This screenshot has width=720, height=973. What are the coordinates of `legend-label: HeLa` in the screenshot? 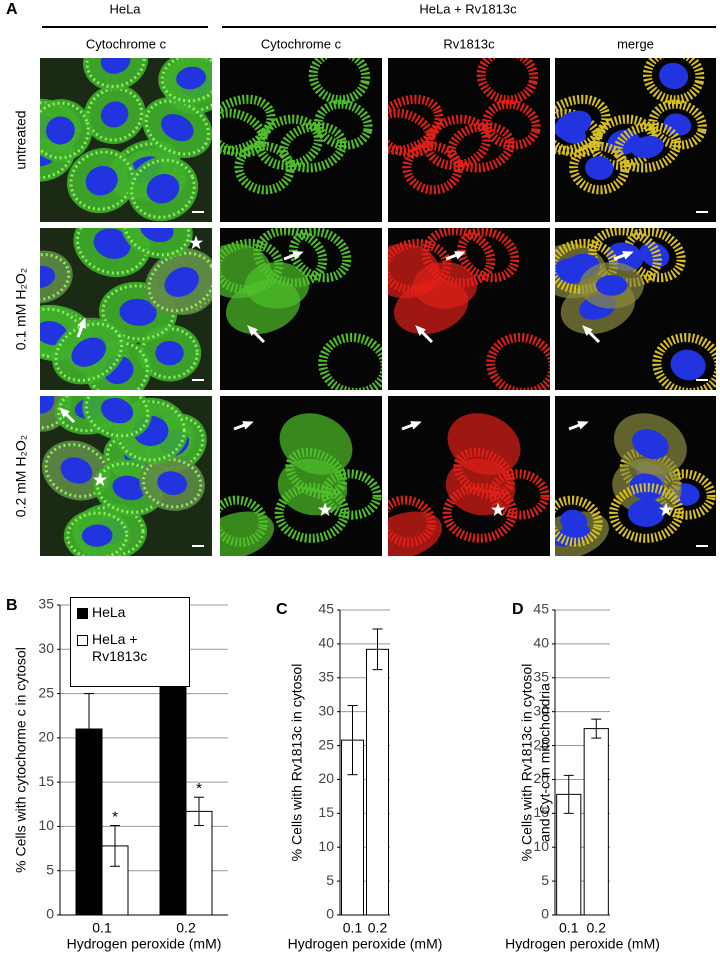 It's located at (109, 612).